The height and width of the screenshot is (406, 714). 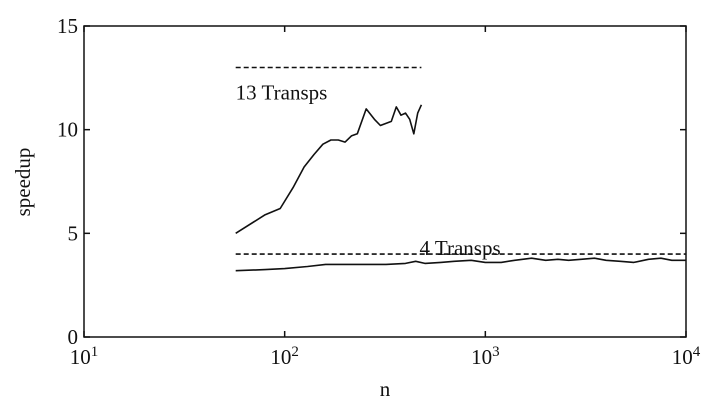 What do you see at coordinates (485, 356) in the screenshot?
I see `x-tick-label: 10³` at bounding box center [485, 356].